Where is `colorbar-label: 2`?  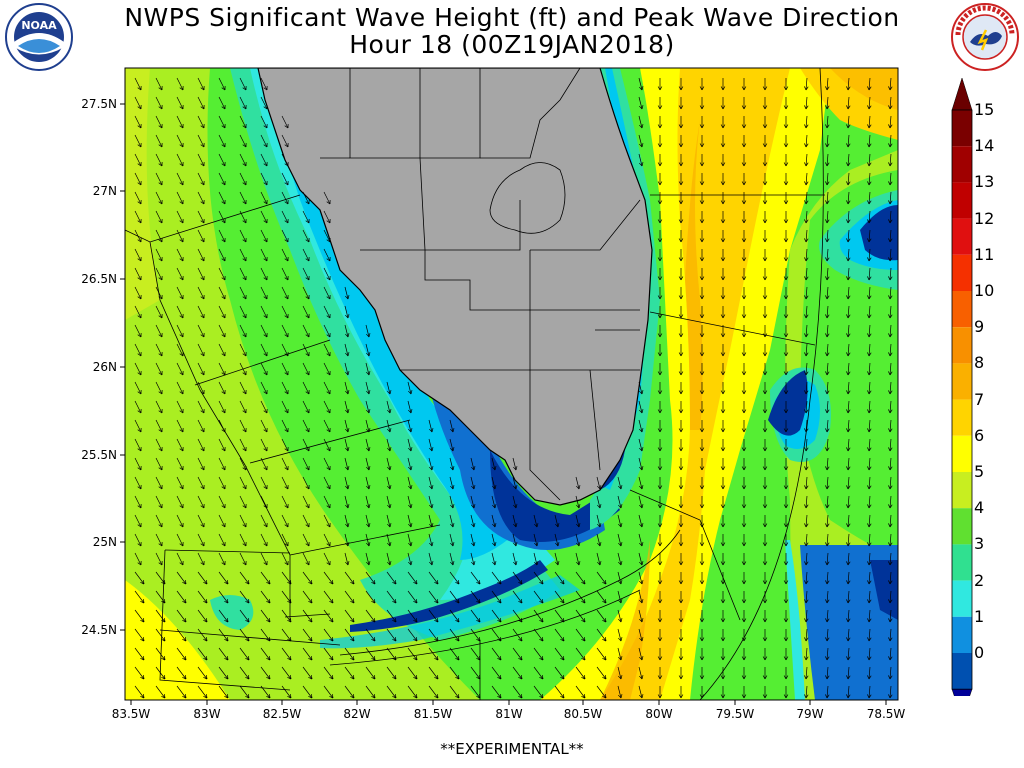
colorbar-label: 2 is located at coordinates (979, 580).